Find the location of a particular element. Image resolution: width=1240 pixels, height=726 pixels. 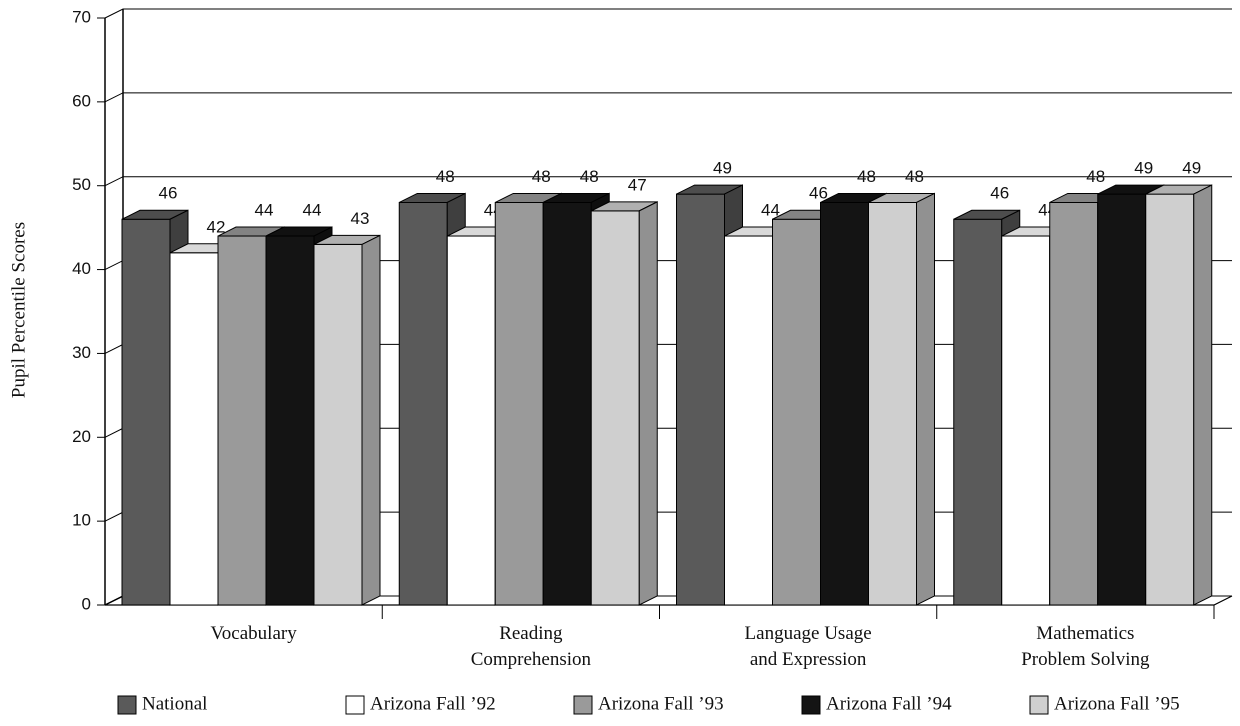

y-tick-label: 40 is located at coordinates (81, 268).